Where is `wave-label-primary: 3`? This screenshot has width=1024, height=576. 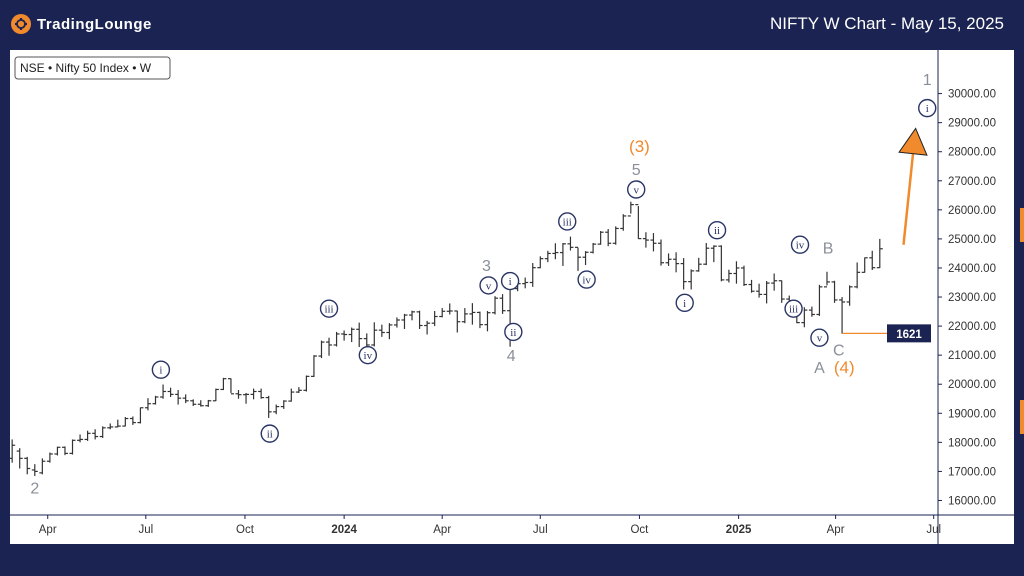 wave-label-primary: 3 is located at coordinates (486, 266).